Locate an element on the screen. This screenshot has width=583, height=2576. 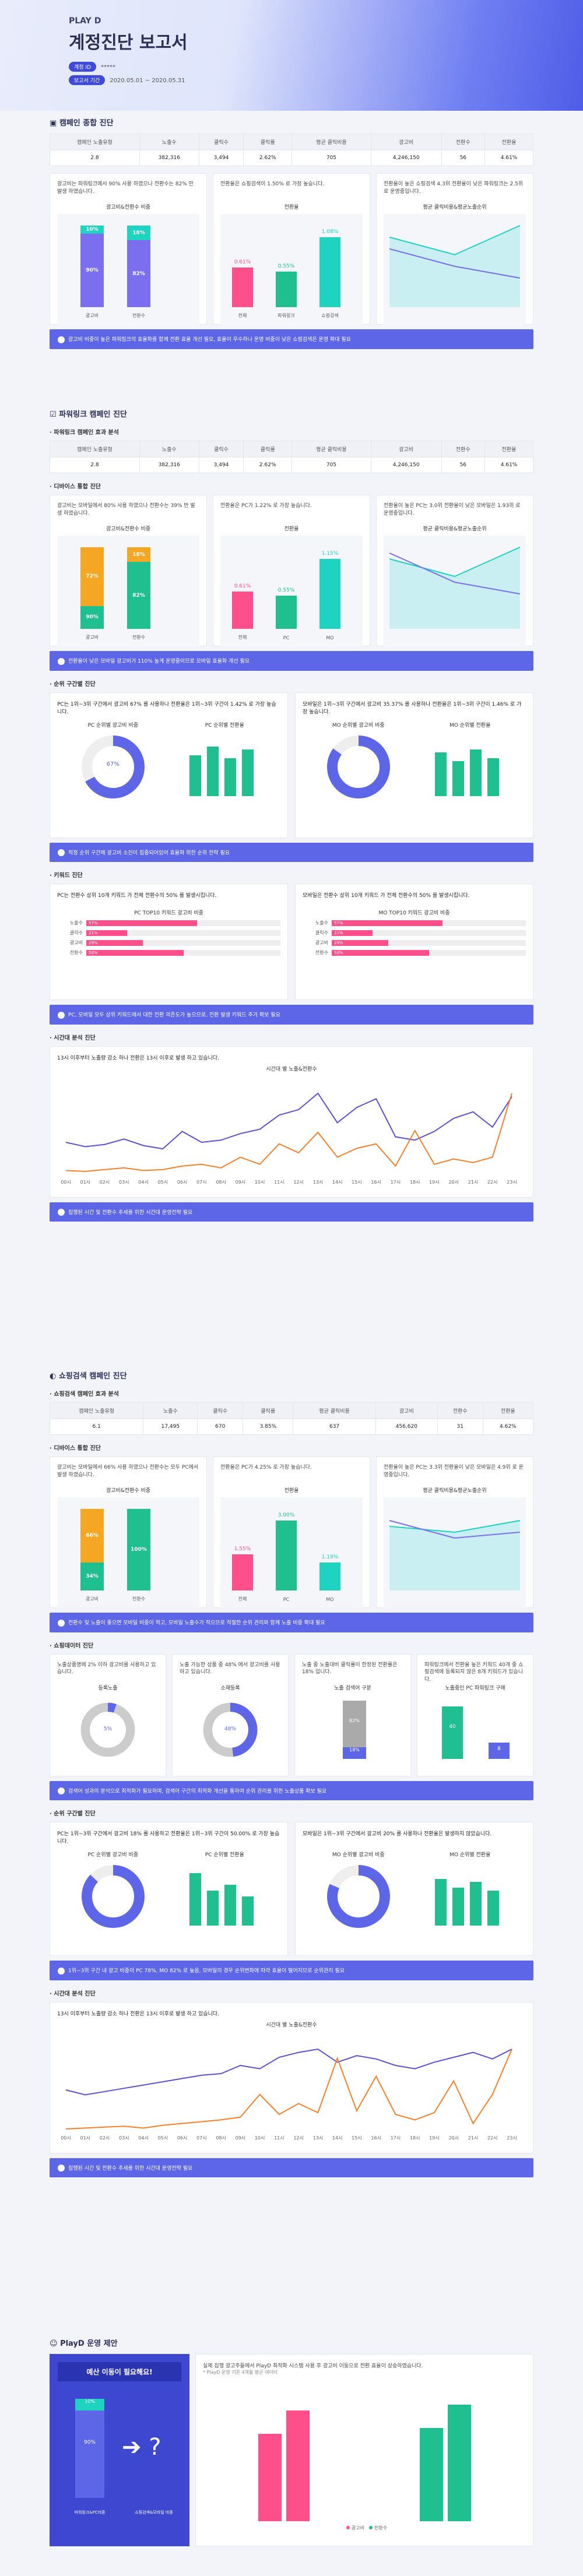
brand-logo: PLAY D is located at coordinates (85, 21).